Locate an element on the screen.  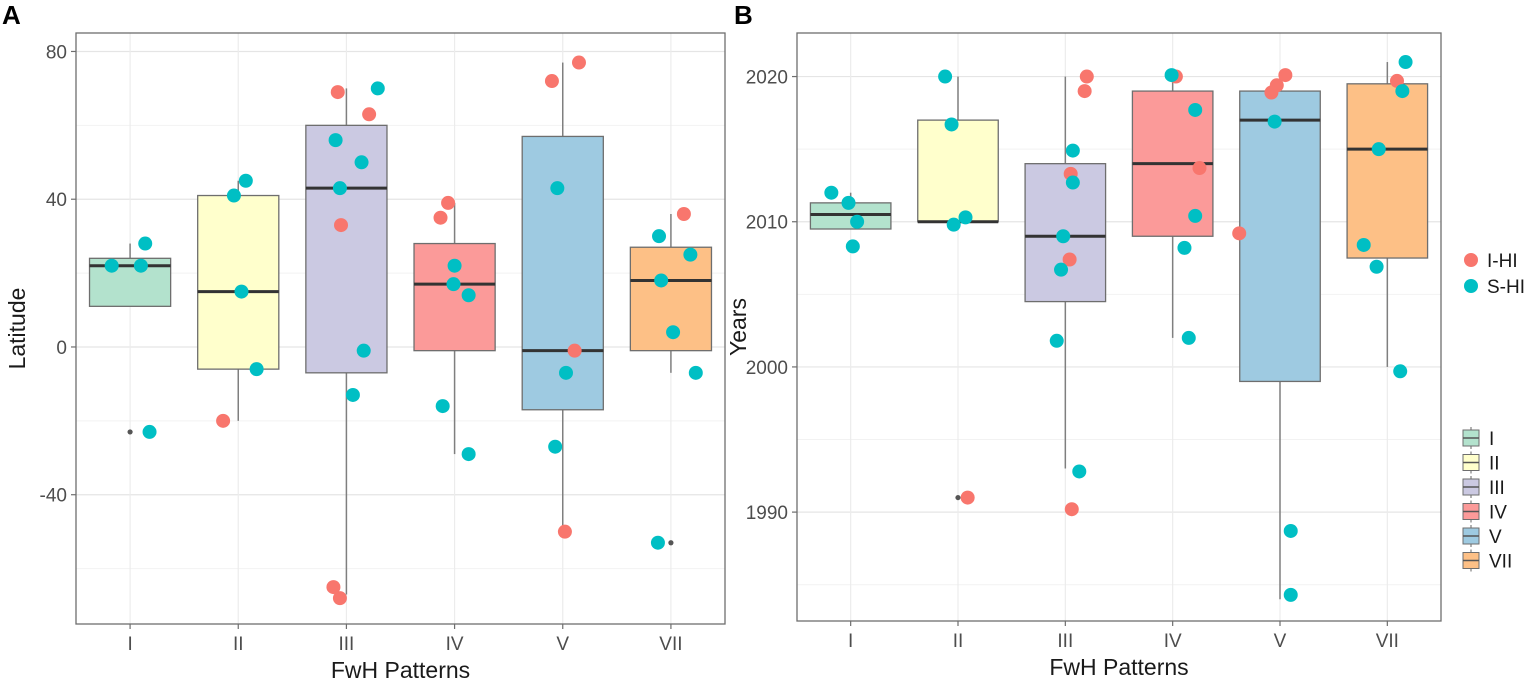
legend-label-iii: III is located at coordinates (1497, 488).